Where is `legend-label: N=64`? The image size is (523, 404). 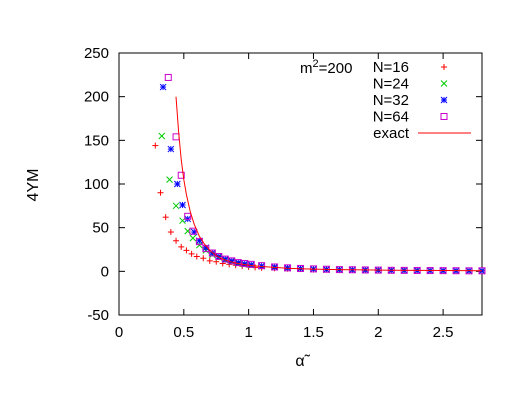
legend-label: N=64 is located at coordinates (391, 117).